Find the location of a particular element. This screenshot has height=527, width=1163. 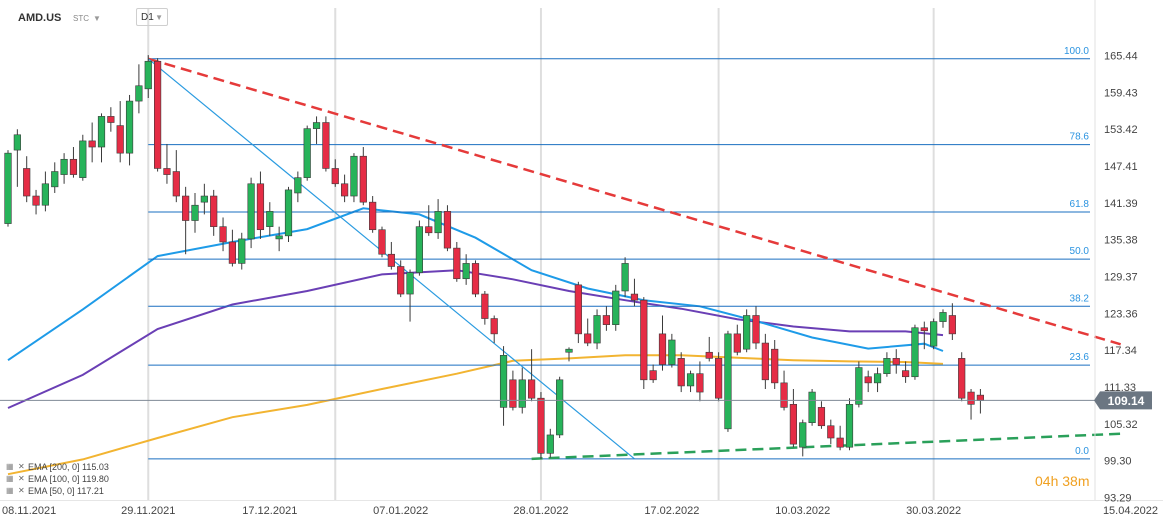

legend-row-ema50: ▦ ✕ EMA [50, 0] 117.21 is located at coordinates (57, 491).